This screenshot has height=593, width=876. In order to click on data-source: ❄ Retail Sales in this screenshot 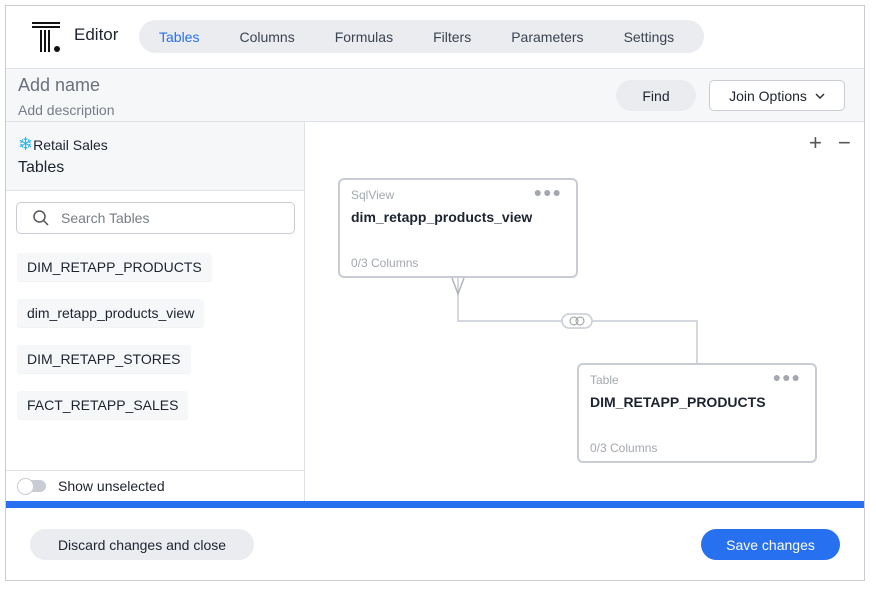, I will do `click(63, 144)`.